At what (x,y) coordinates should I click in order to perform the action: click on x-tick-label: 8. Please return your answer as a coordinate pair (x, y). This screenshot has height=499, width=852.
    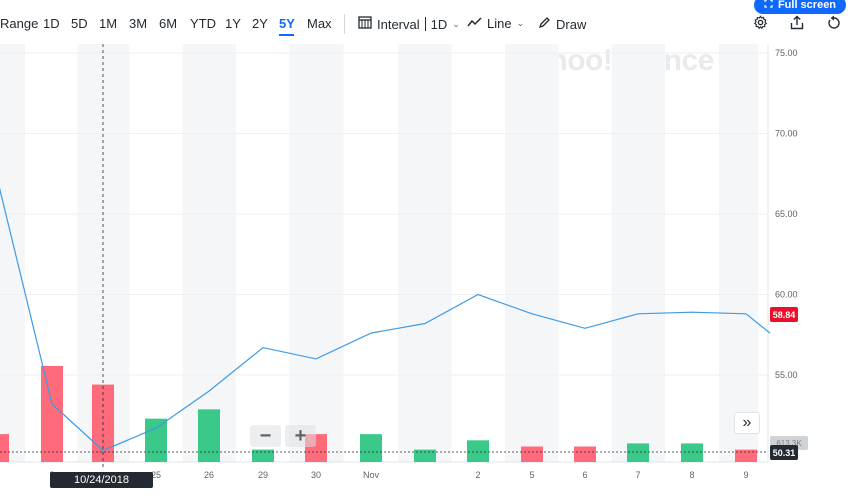
    Looking at the image, I should click on (691, 475).